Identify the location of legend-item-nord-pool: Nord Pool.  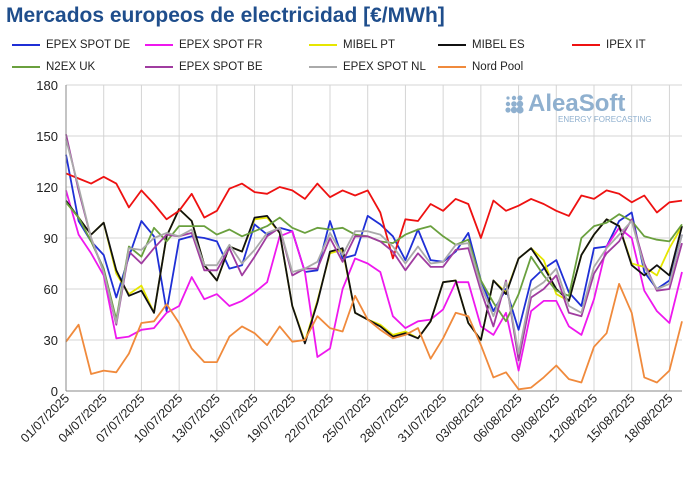
(480, 67).